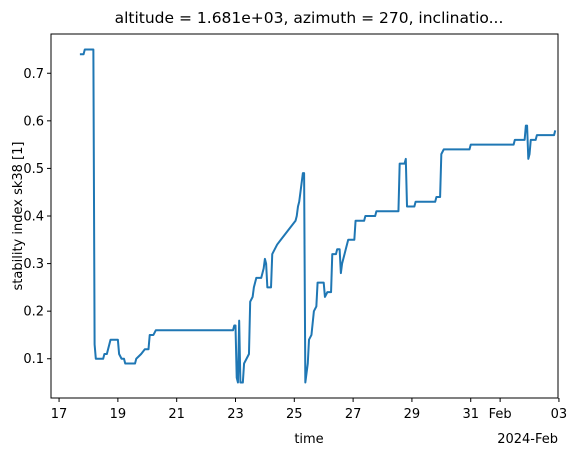 This screenshot has width=567, height=459. What do you see at coordinates (412, 414) in the screenshot?
I see `x-tick-label: 29` at bounding box center [412, 414].